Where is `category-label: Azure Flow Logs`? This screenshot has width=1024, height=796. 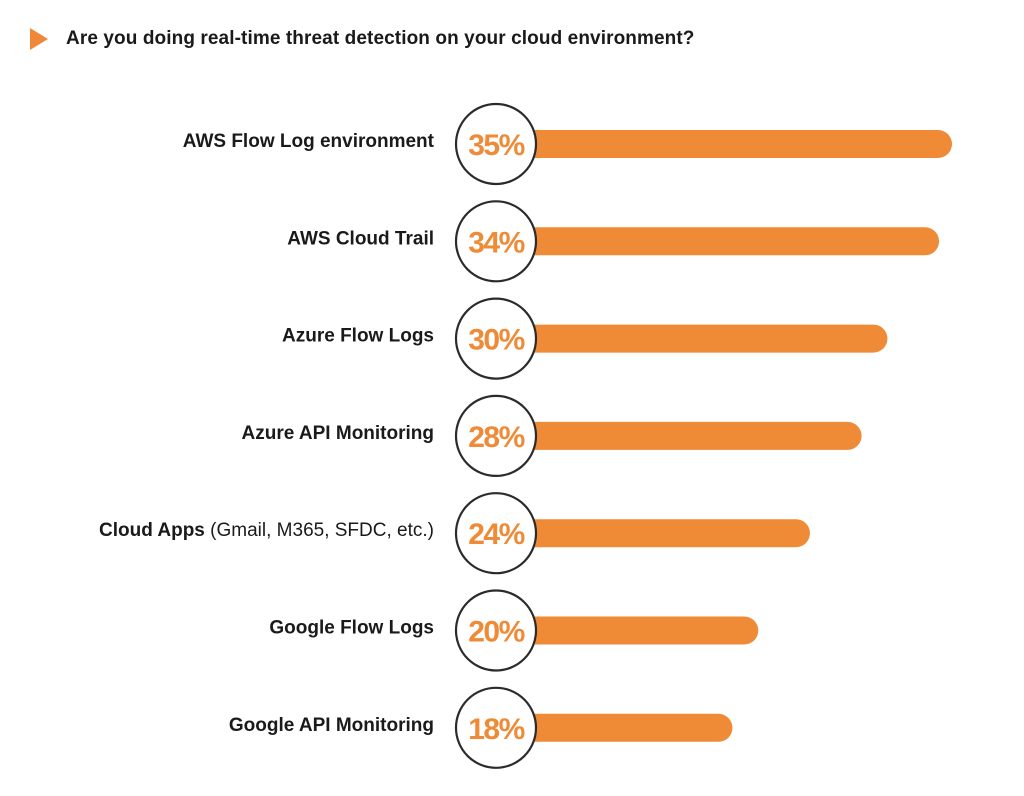
category-label: Azure Flow Logs is located at coordinates (358, 336).